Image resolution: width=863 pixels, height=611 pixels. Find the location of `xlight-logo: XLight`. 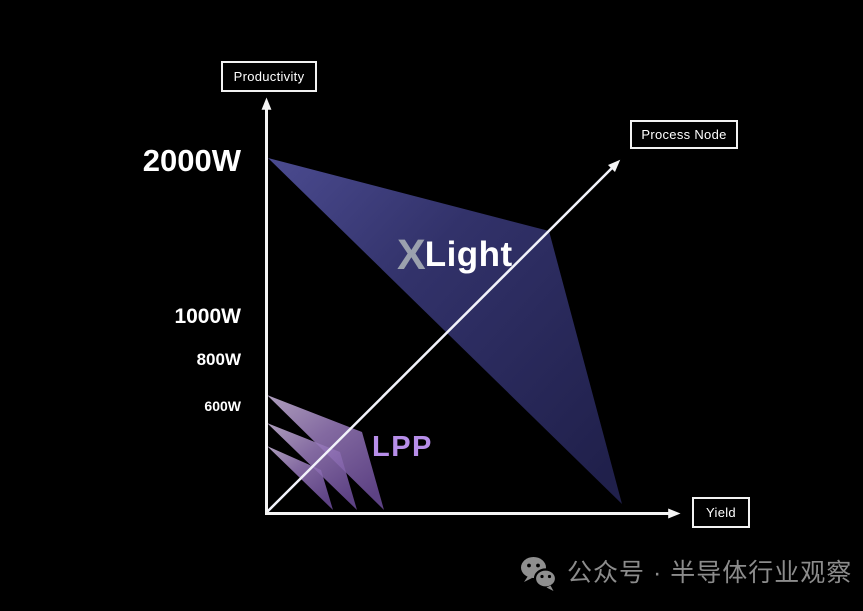

xlight-logo: XLight is located at coordinates (455, 254).